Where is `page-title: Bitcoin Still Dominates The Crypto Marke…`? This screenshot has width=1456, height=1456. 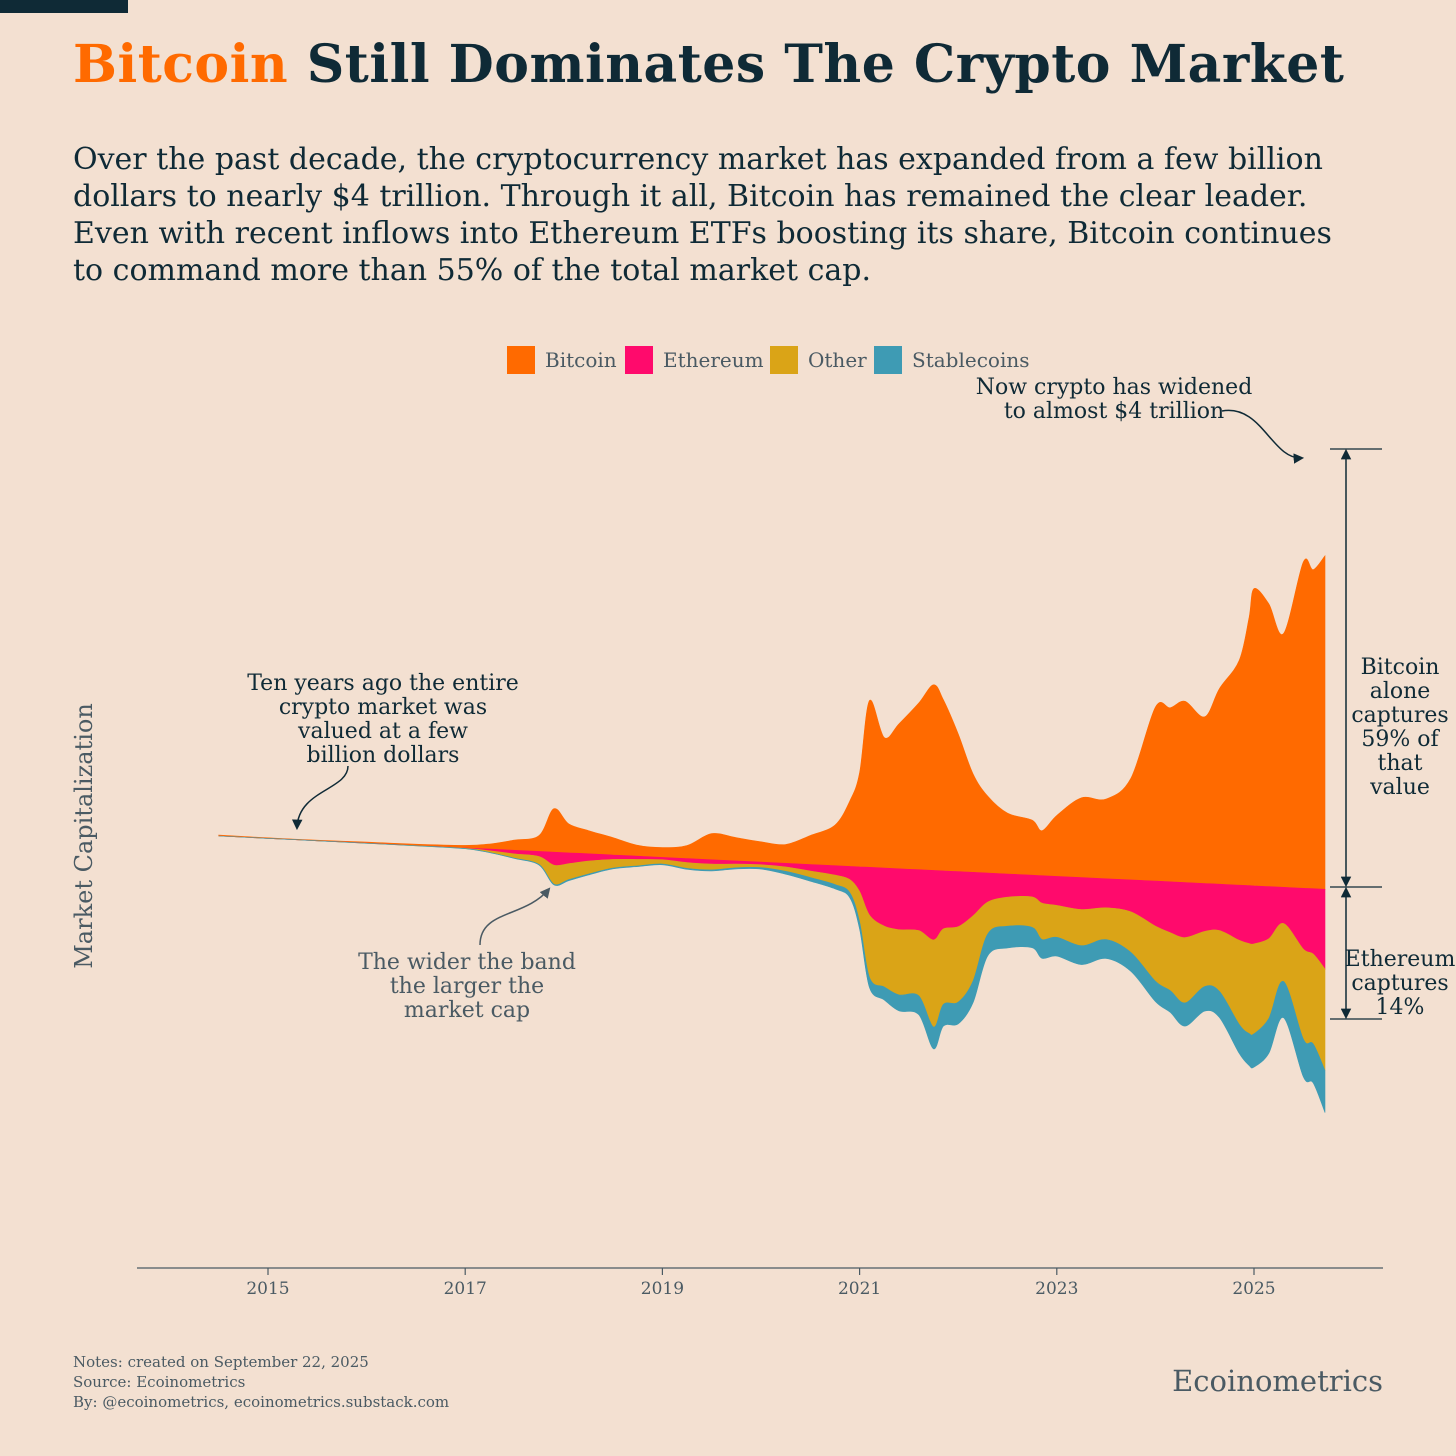
page-title: Bitcoin Still Dominates The Crypto Marke… is located at coordinates (708, 64).